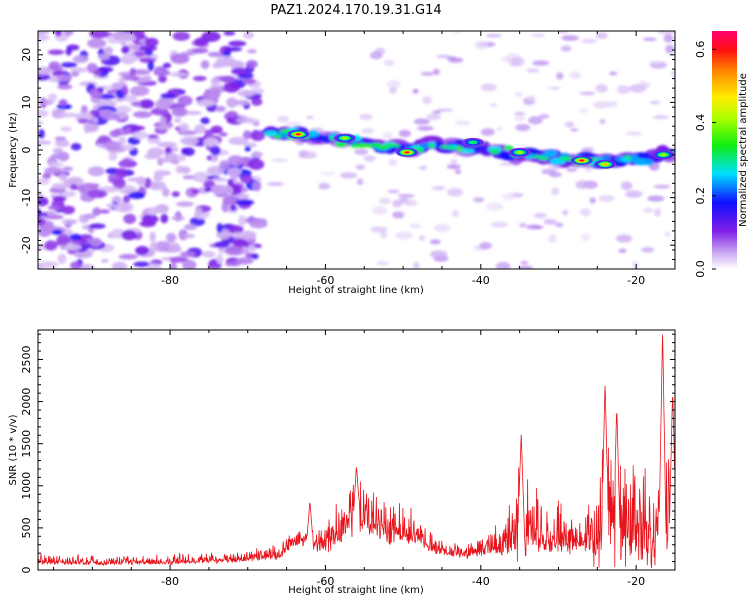 This screenshot has height=600, width=750. What do you see at coordinates (26, 55) in the screenshot?
I see `y-tick-label: 20` at bounding box center [26, 55].